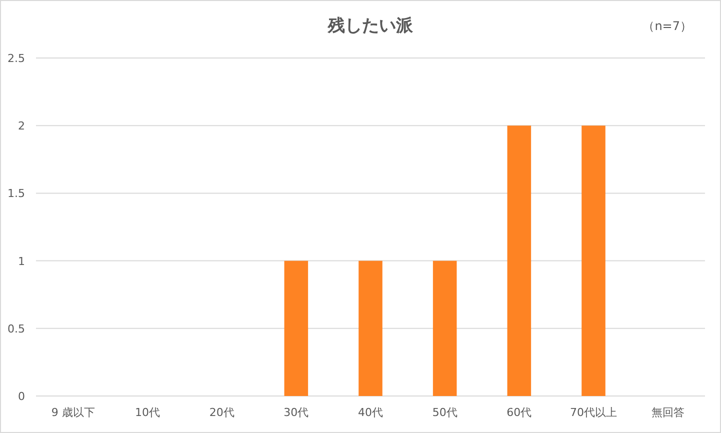  What do you see at coordinates (16, 193) in the screenshot?
I see `y-tick-label: 1.5` at bounding box center [16, 193].